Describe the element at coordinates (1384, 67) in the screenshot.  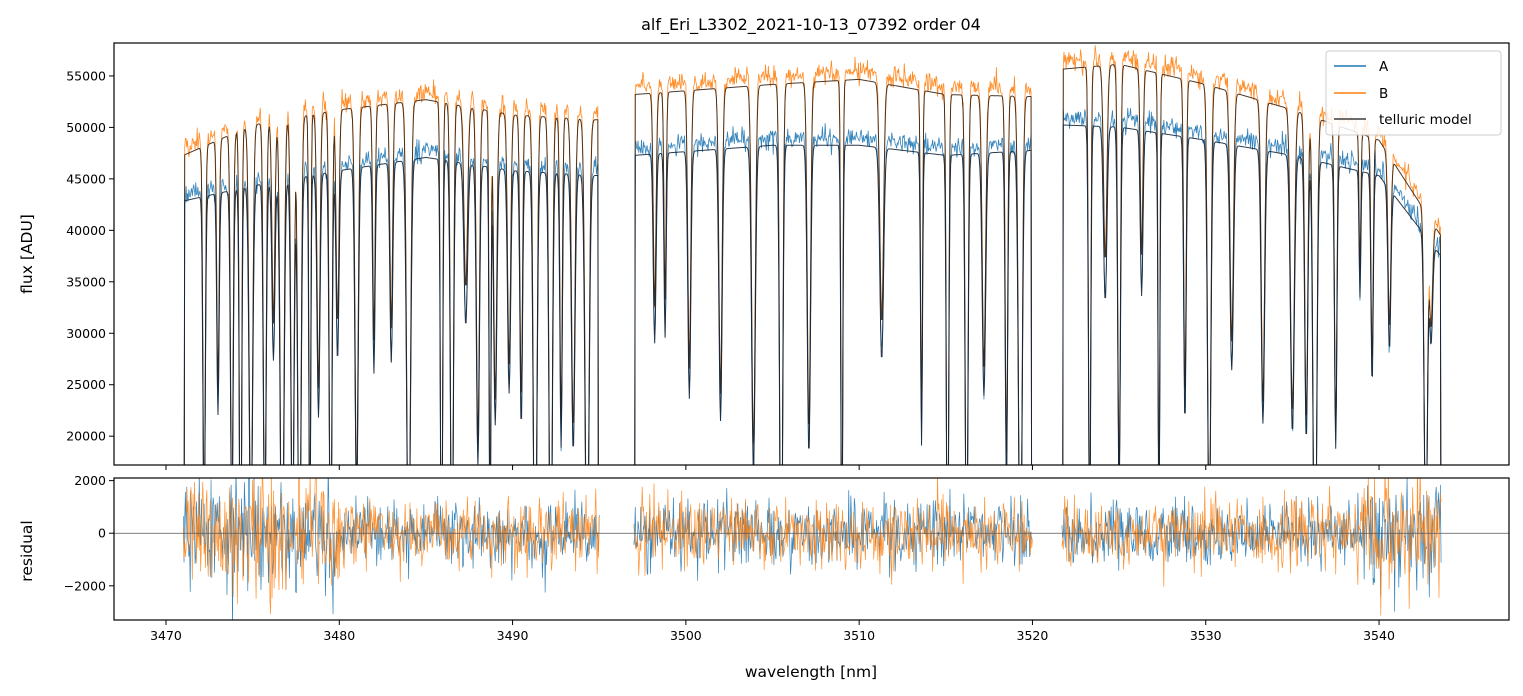
I see `legend-label-a: A` at that location.